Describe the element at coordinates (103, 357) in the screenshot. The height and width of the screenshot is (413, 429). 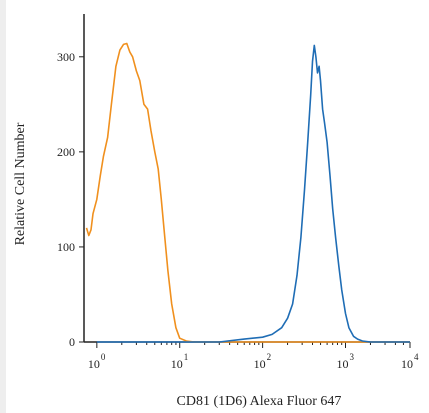
I see `x-tick-exponent: 0` at that location.